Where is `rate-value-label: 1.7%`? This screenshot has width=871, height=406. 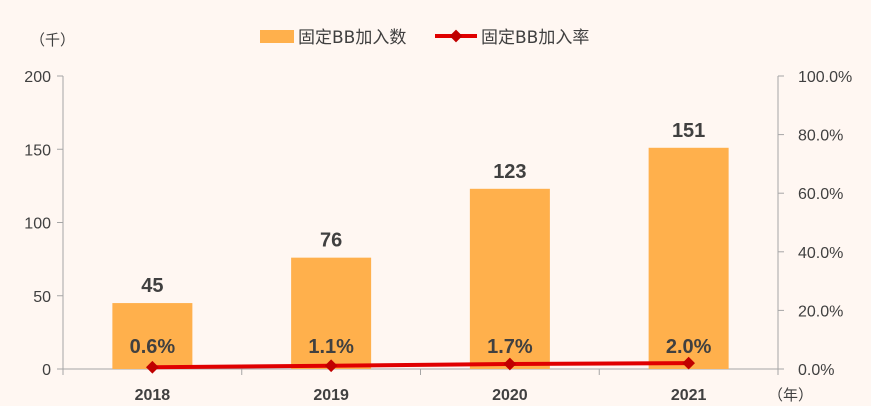
rate-value-label: 1.7% is located at coordinates (510, 347).